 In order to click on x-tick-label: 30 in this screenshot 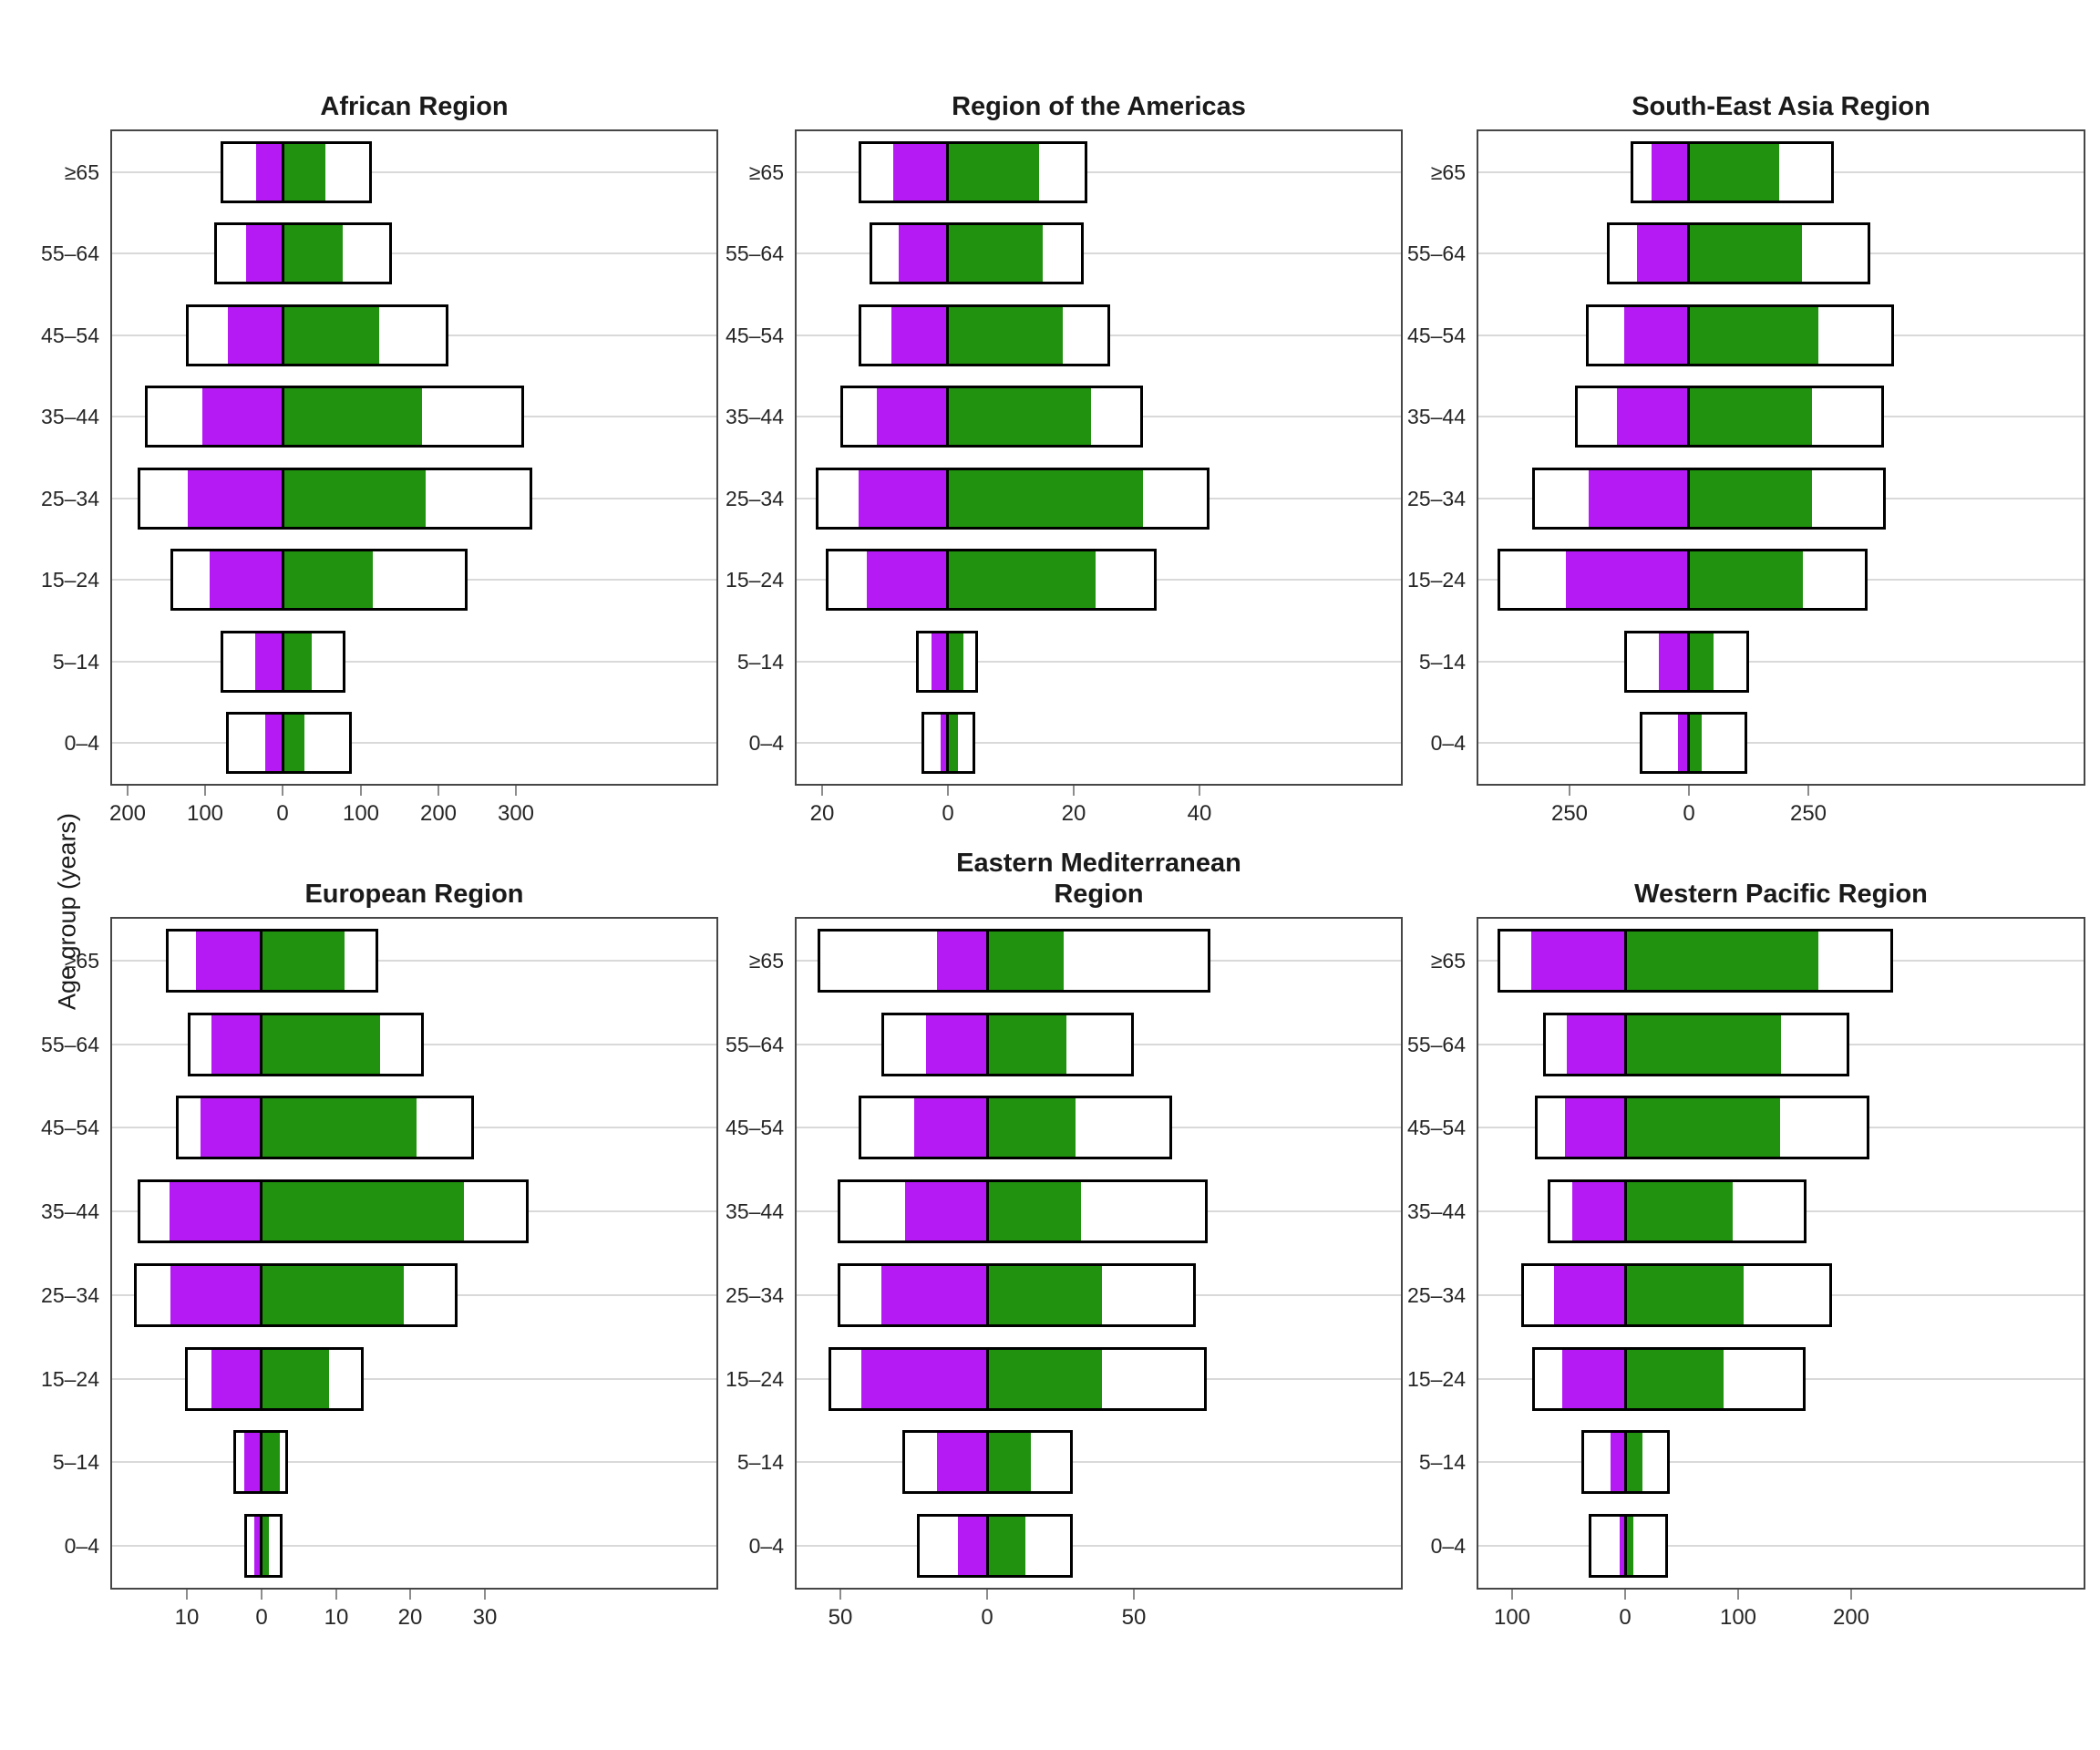, I will do `click(485, 1618)`.